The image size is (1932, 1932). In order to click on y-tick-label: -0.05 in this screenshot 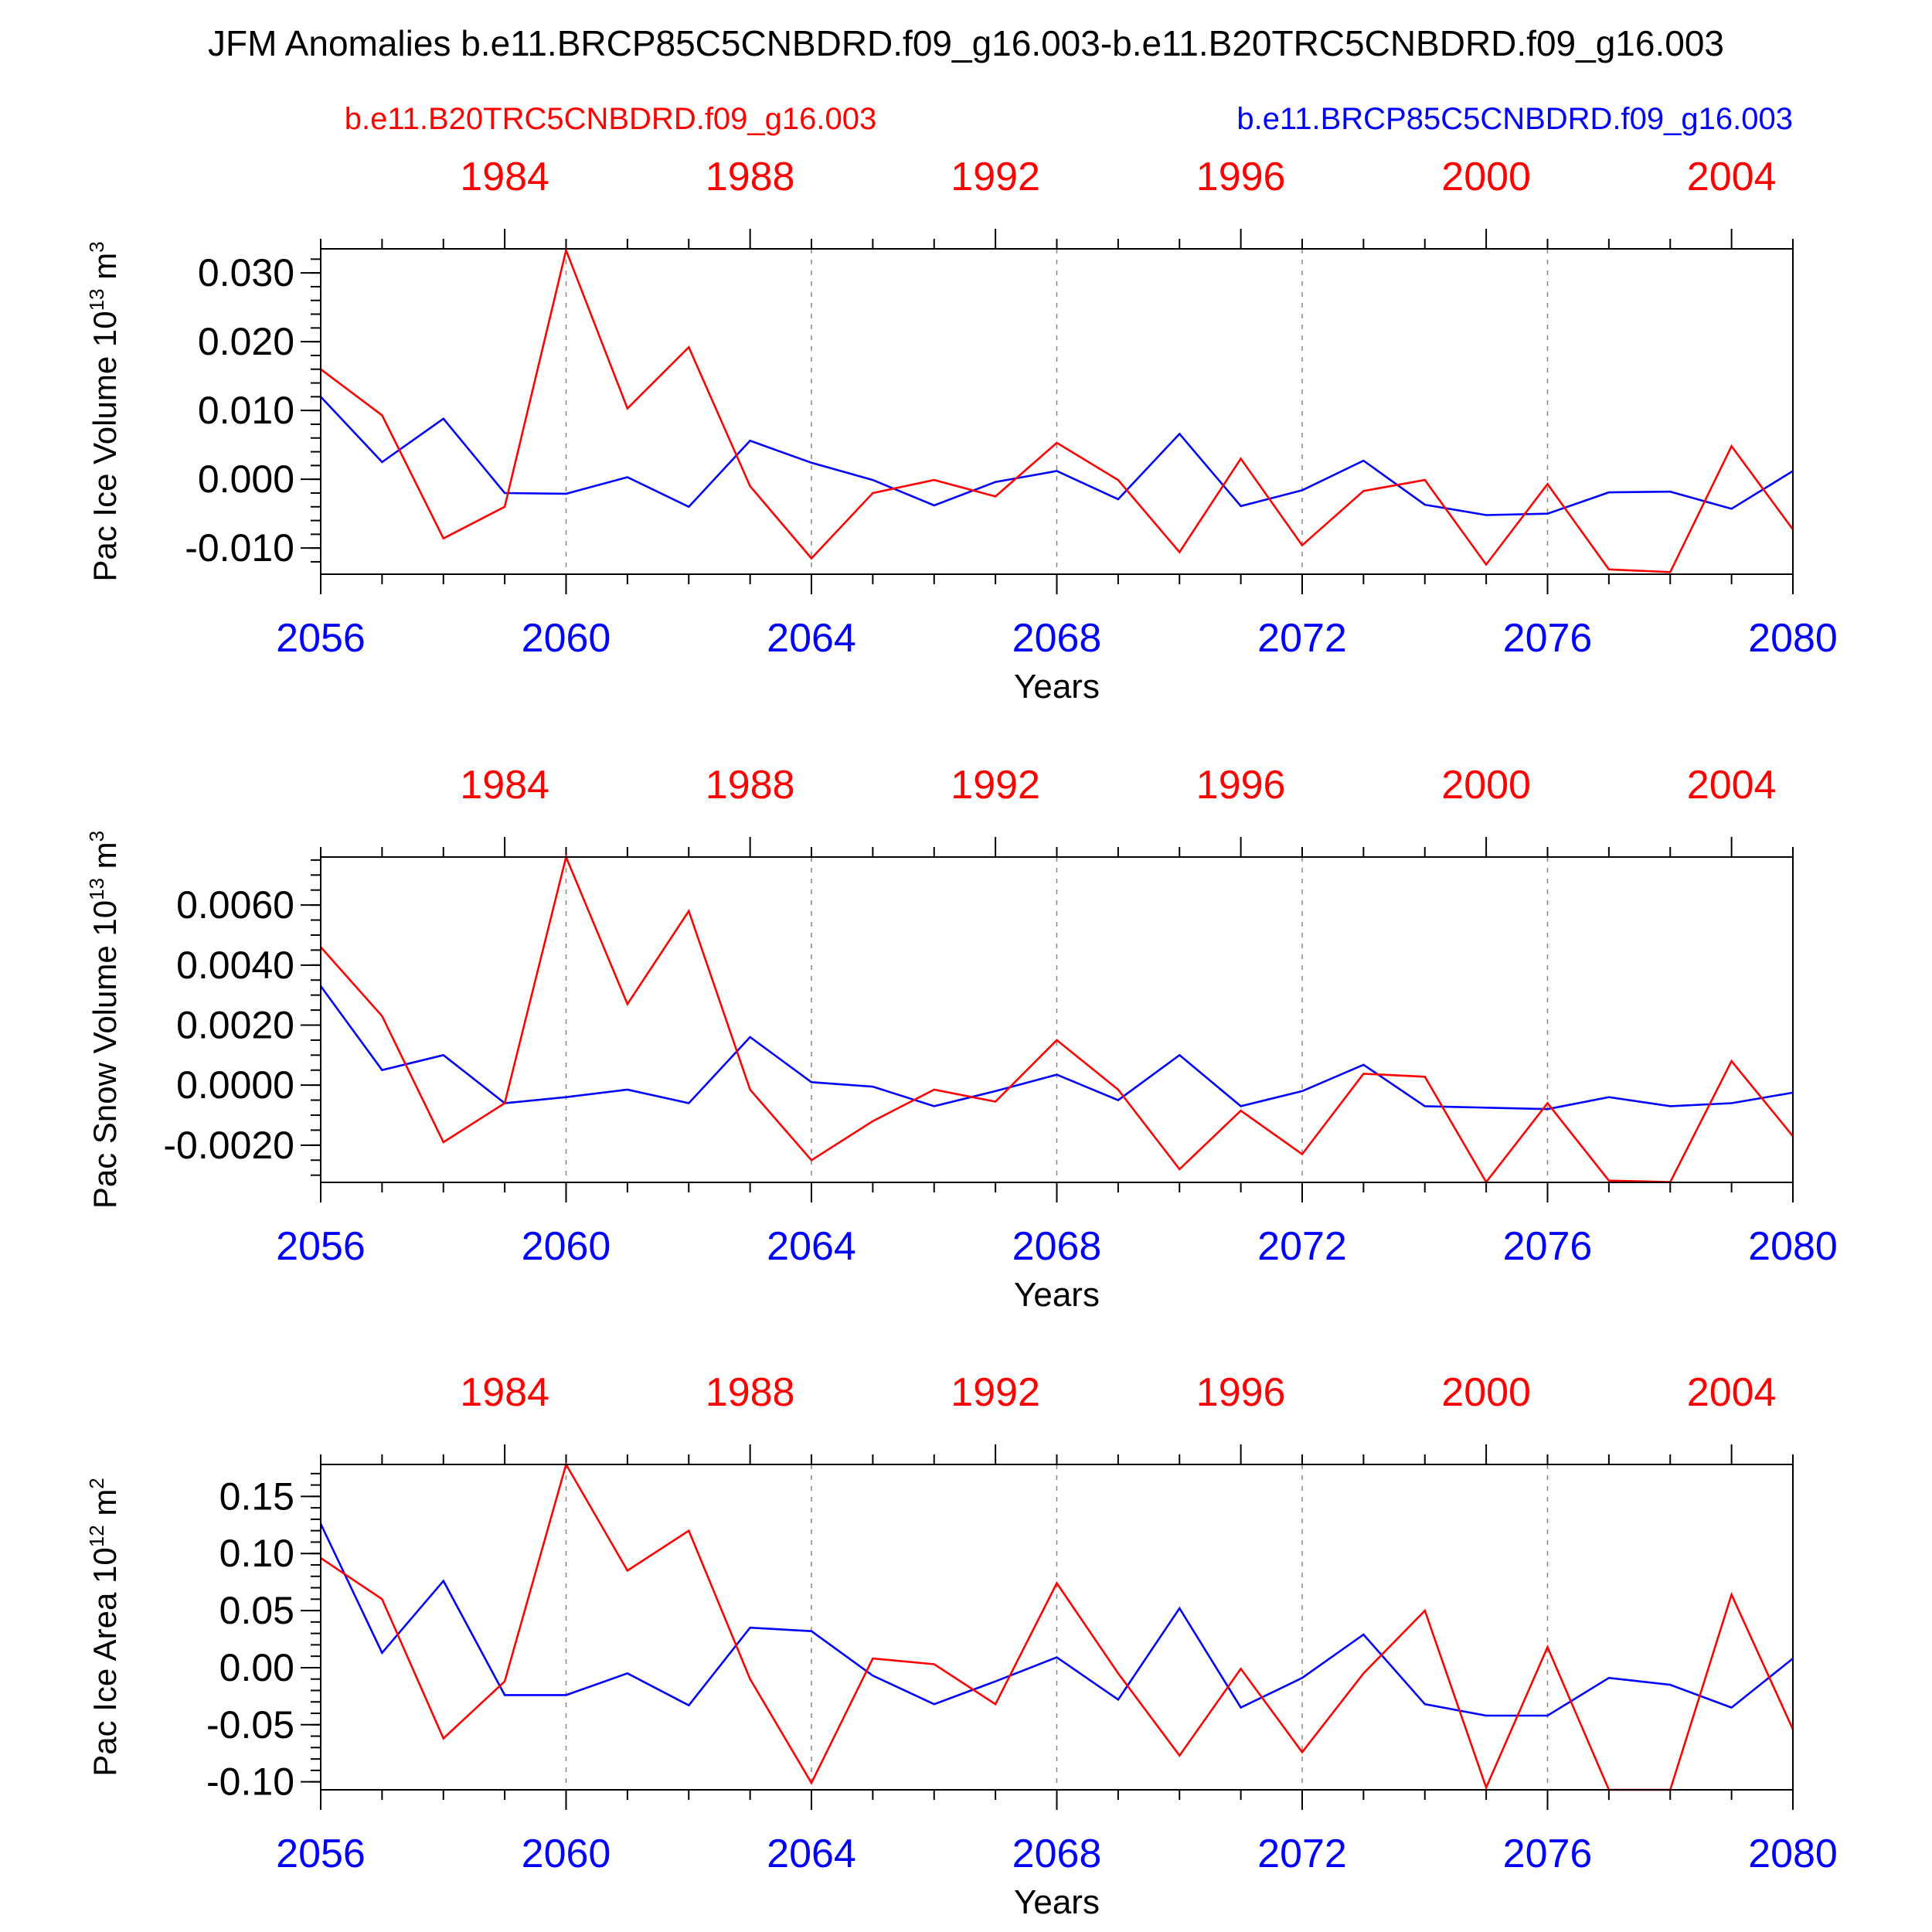, I will do `click(250, 1725)`.